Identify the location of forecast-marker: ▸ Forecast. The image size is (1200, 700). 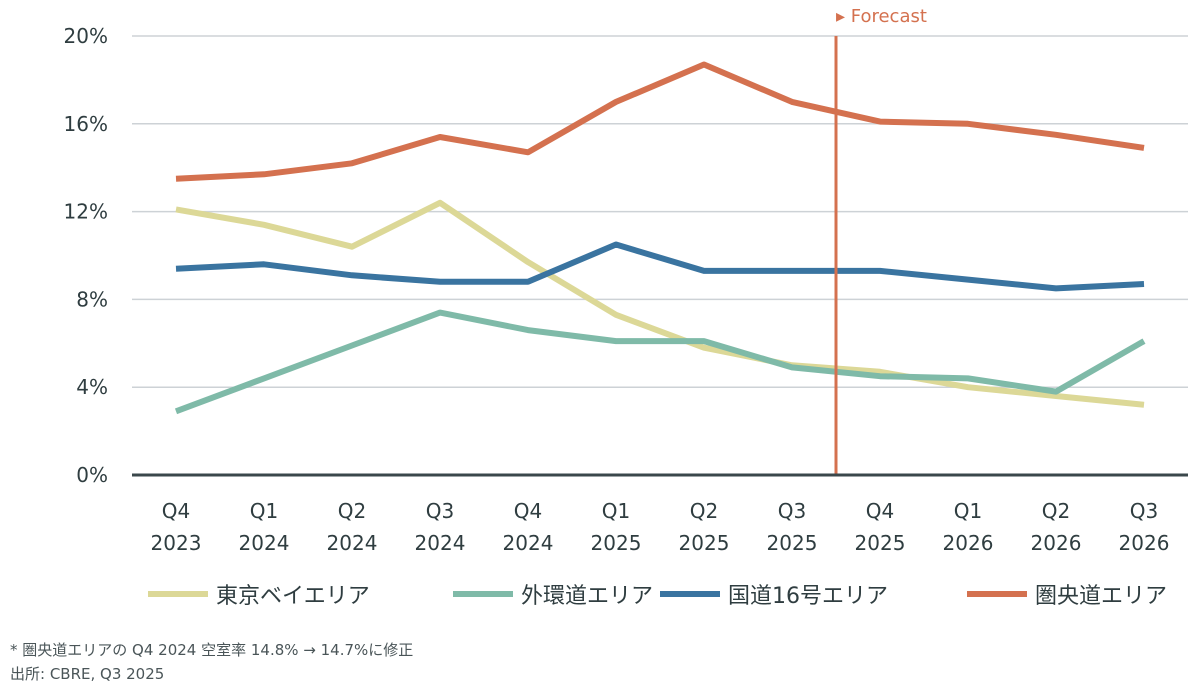
(880, 240).